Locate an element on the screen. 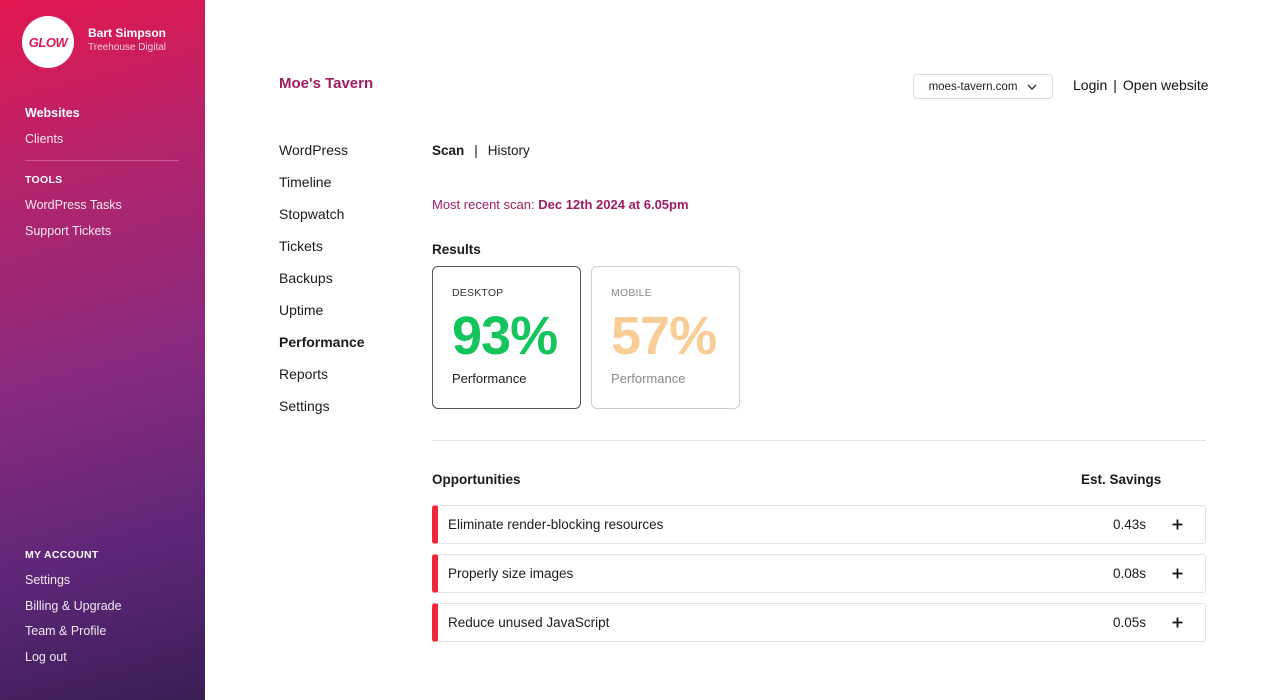 This screenshot has width=1280, height=700. domain-select: moes-tavern.com is located at coordinates (983, 86).